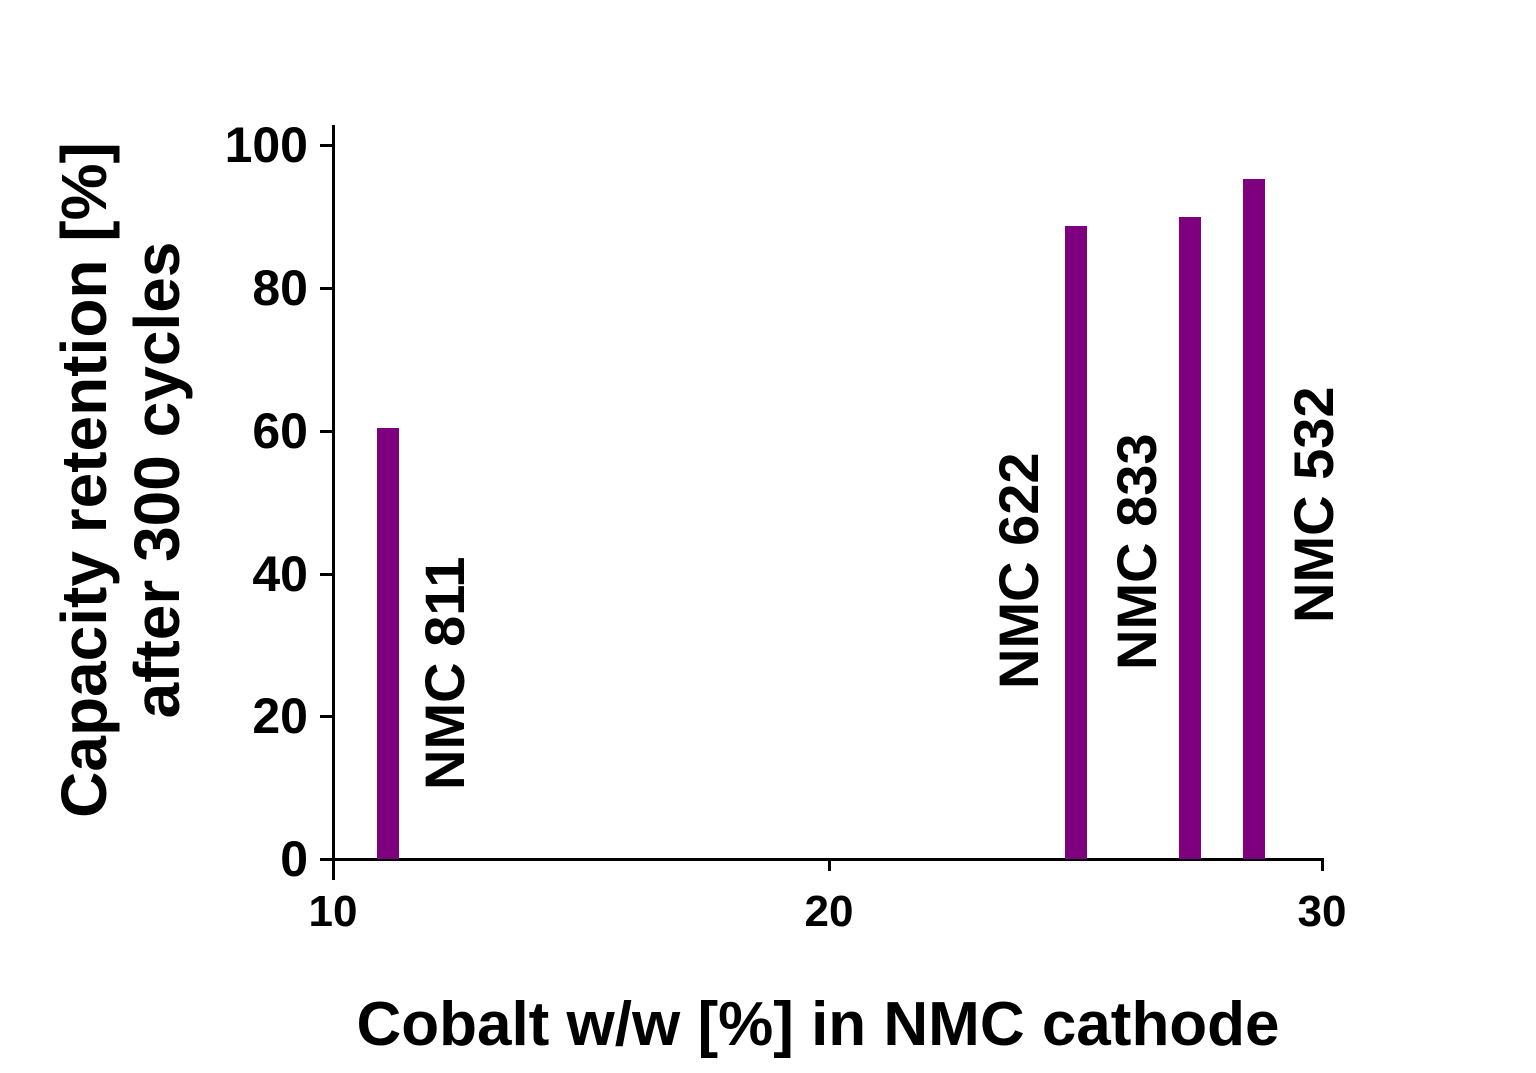 This screenshot has height=1073, width=1536. What do you see at coordinates (1322, 911) in the screenshot?
I see `x-tick-label: 30` at bounding box center [1322, 911].